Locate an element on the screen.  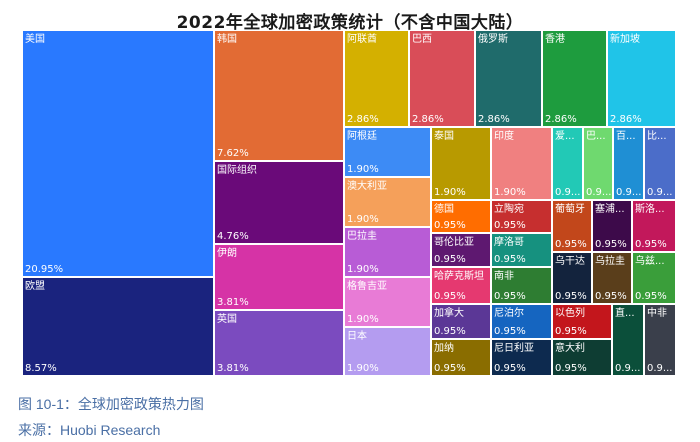
figure-caption: 图 10-1：全球加密政策热力图 is located at coordinates (111, 404).